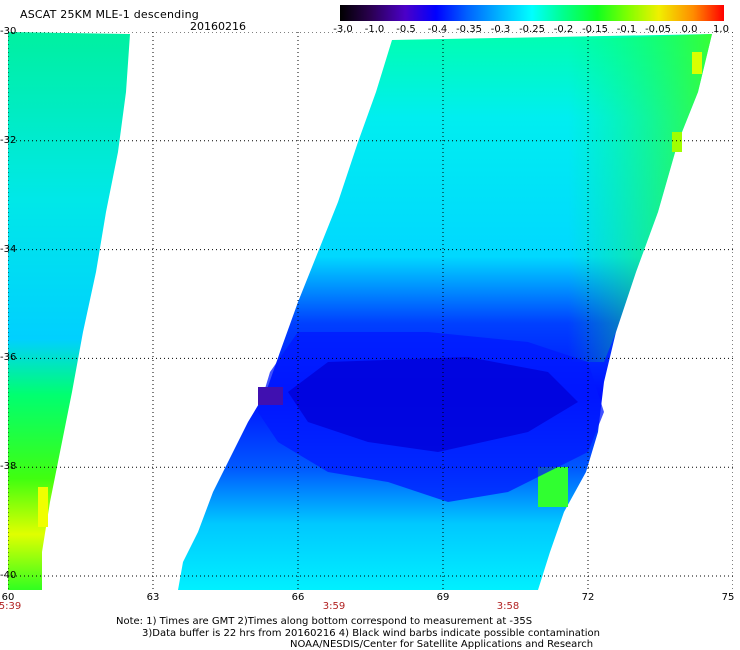 This screenshot has width=740, height=650. I want to click on colorbar-tick-label: -0.15, so click(595, 29).